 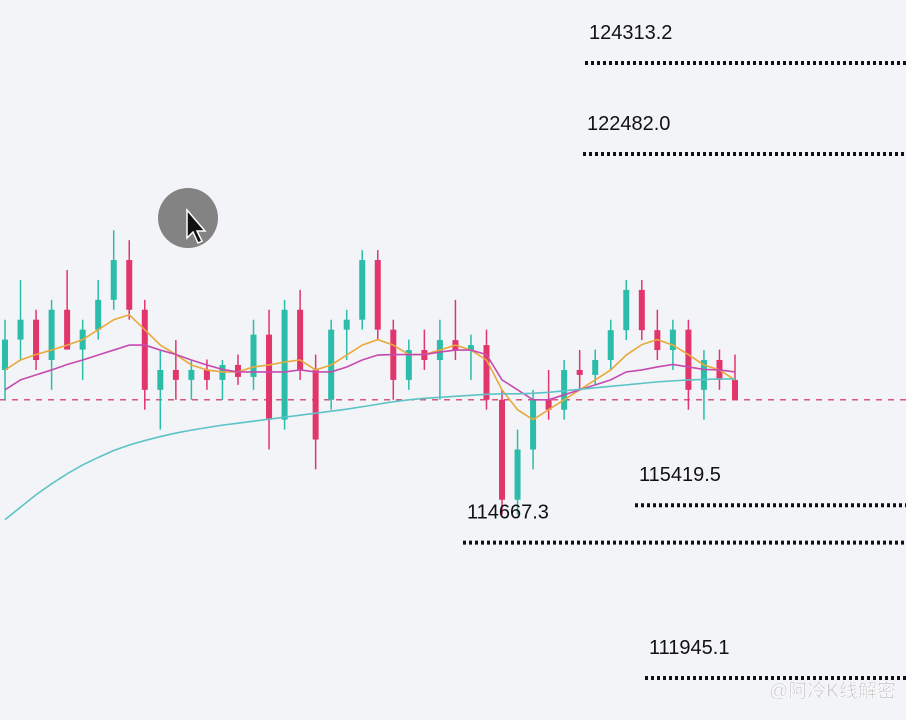 What do you see at coordinates (689, 648) in the screenshot?
I see `level-label: 111945.1` at bounding box center [689, 648].